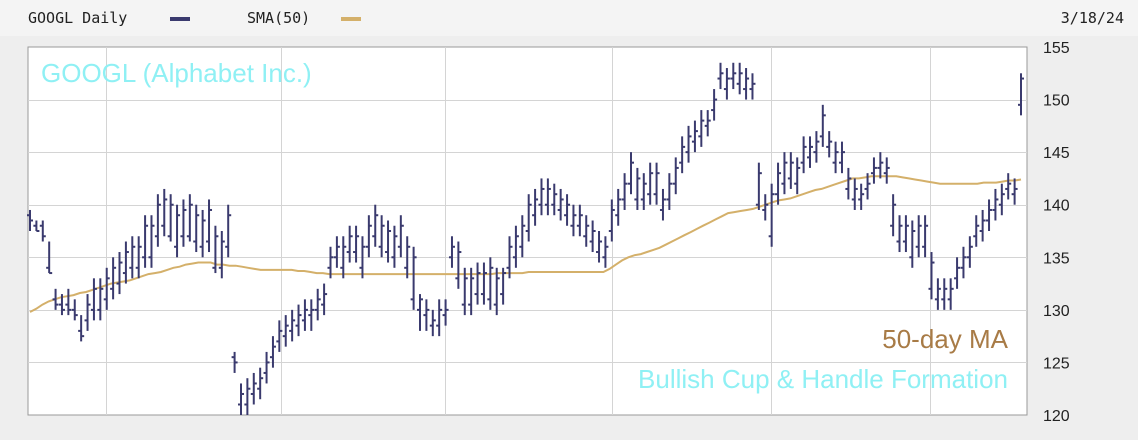  What do you see at coordinates (1056, 311) in the screenshot?
I see `y-tick-label: 130` at bounding box center [1056, 311].